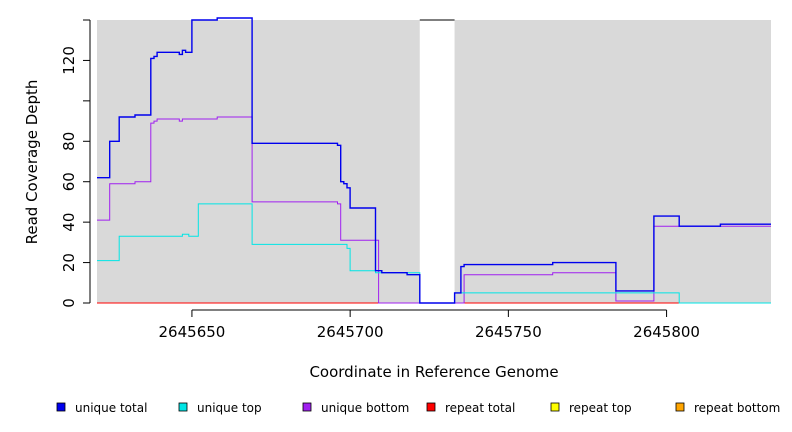 This screenshot has width=792, height=432. Describe the element at coordinates (433, 372) in the screenshot. I see `x-axis-title: Coordinate in Reference Genome` at that location.